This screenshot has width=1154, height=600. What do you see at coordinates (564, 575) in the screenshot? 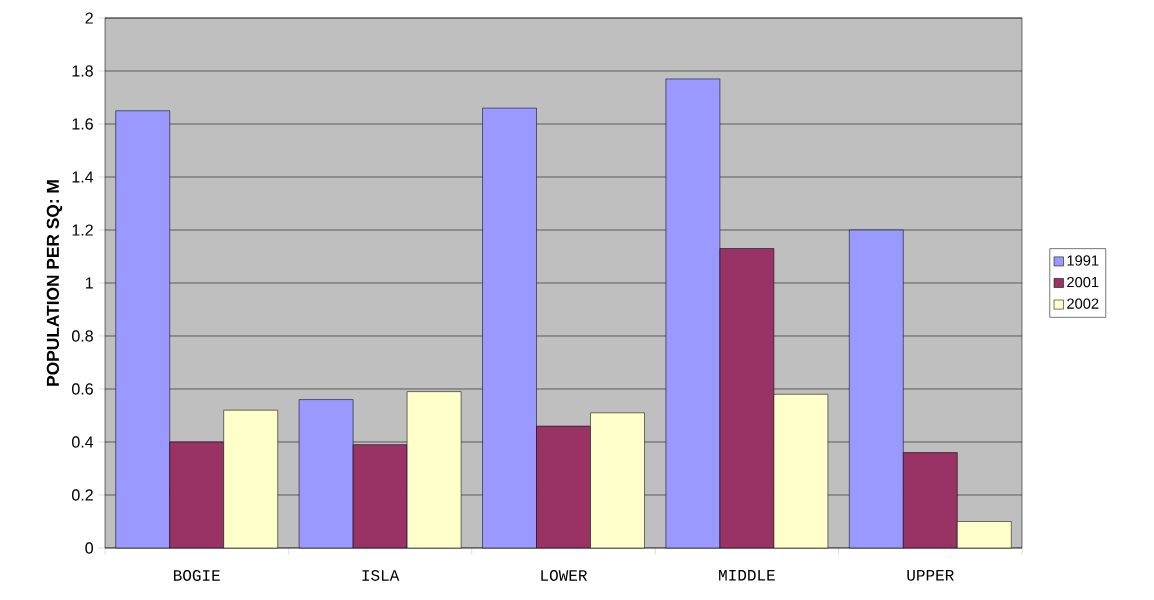
I see `x-tick-label: LOWER` at bounding box center [564, 575].